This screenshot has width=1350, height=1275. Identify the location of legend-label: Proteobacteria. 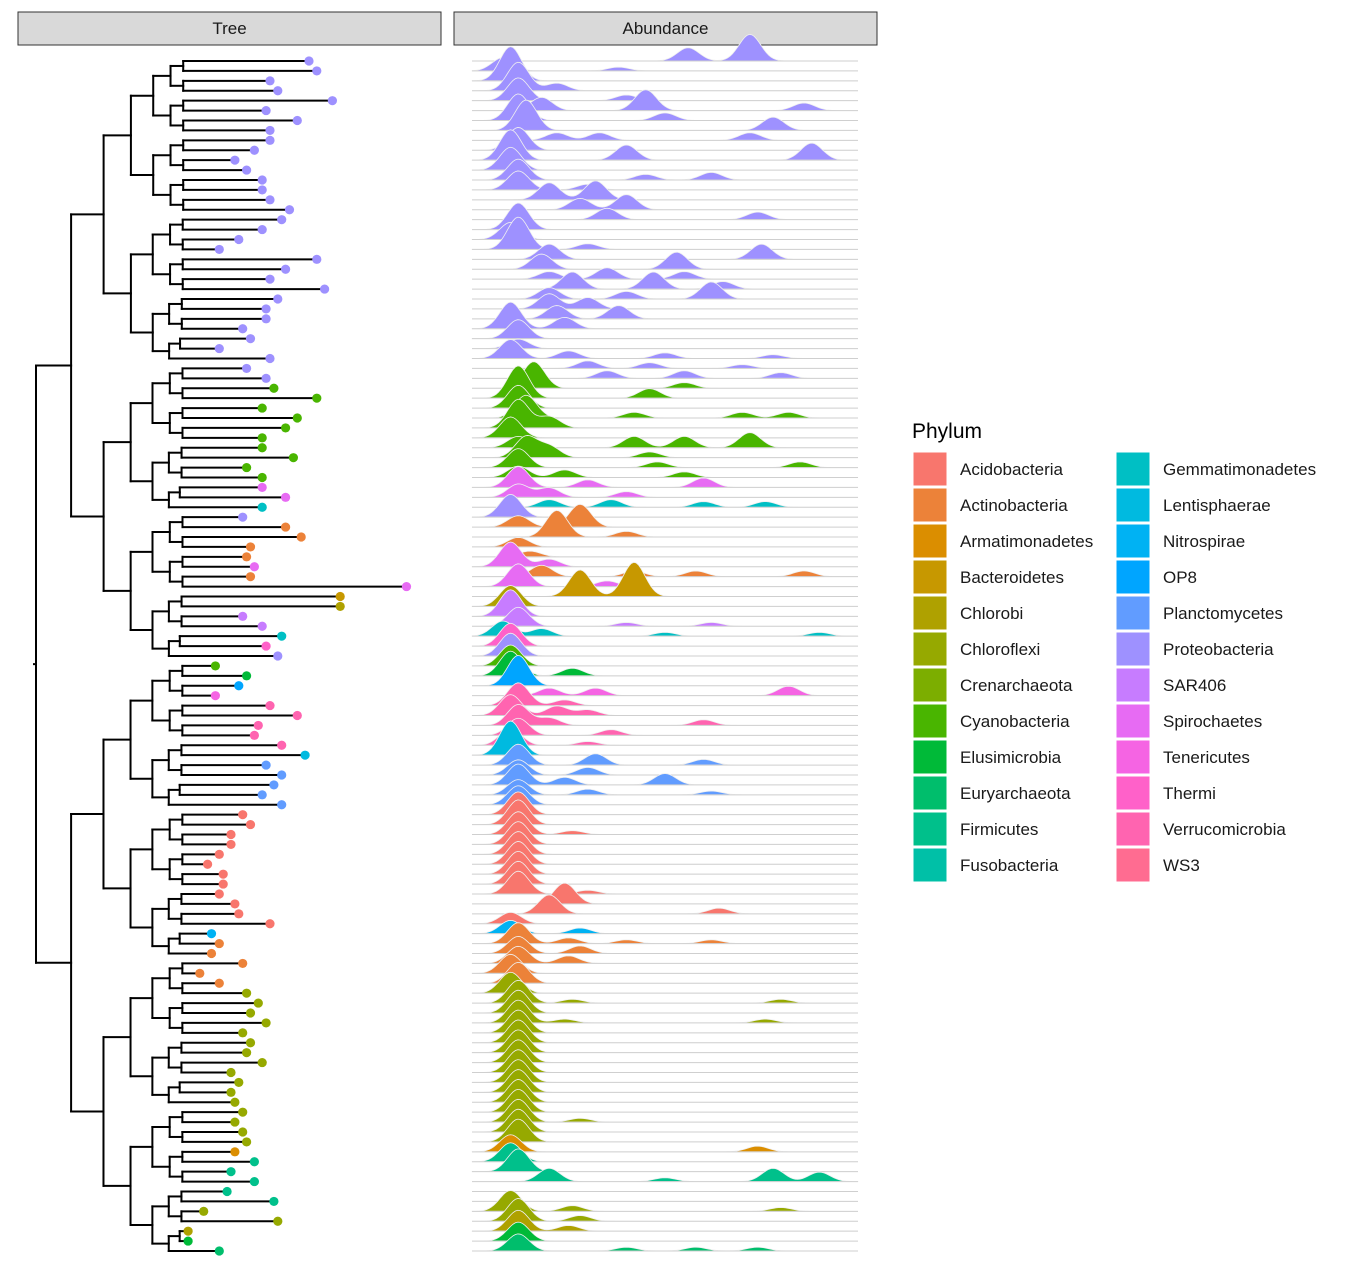
(1218, 649).